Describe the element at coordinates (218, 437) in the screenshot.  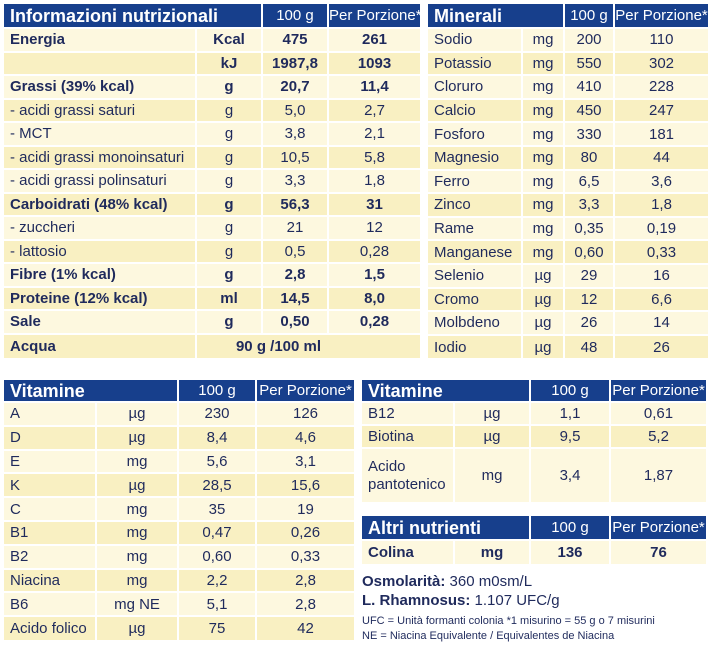
I see `row-value-100g: 8,4` at that location.